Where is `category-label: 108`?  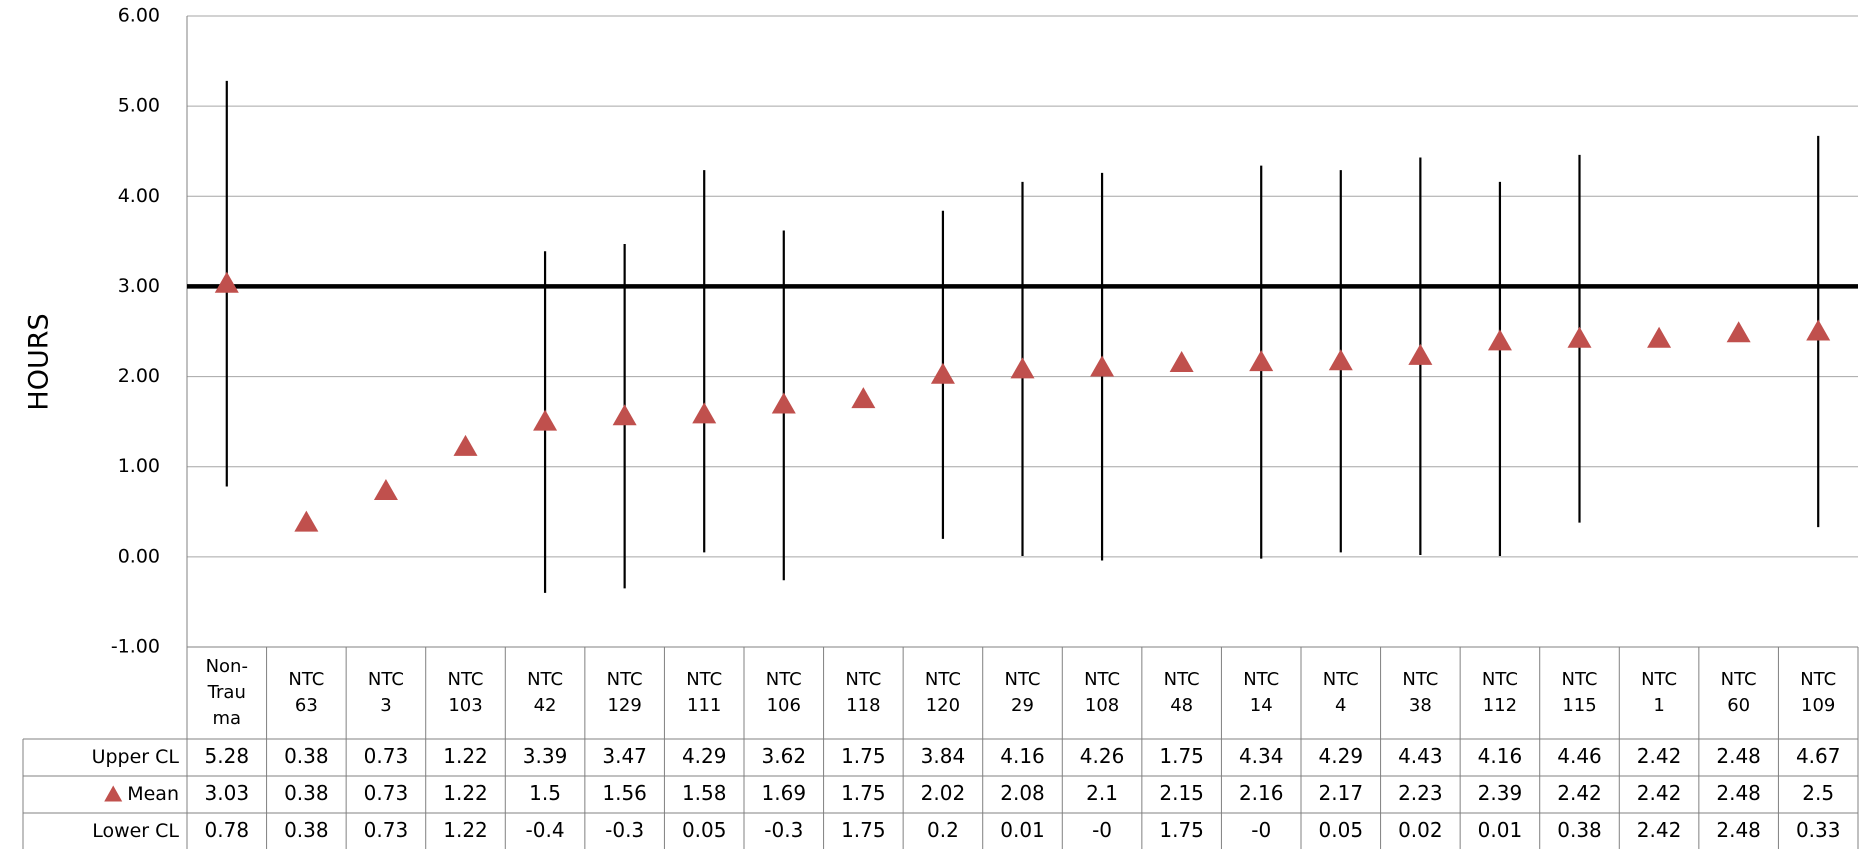 category-label: 108 is located at coordinates (1102, 705).